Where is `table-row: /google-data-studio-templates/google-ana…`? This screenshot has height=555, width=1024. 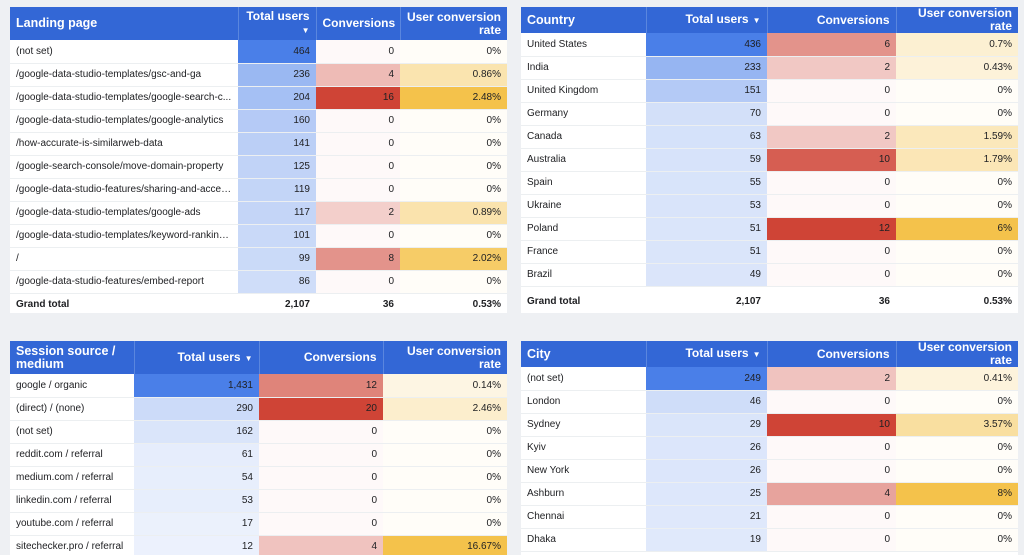
table-row: /google-data-studio-templates/google-ana… is located at coordinates (258, 121).